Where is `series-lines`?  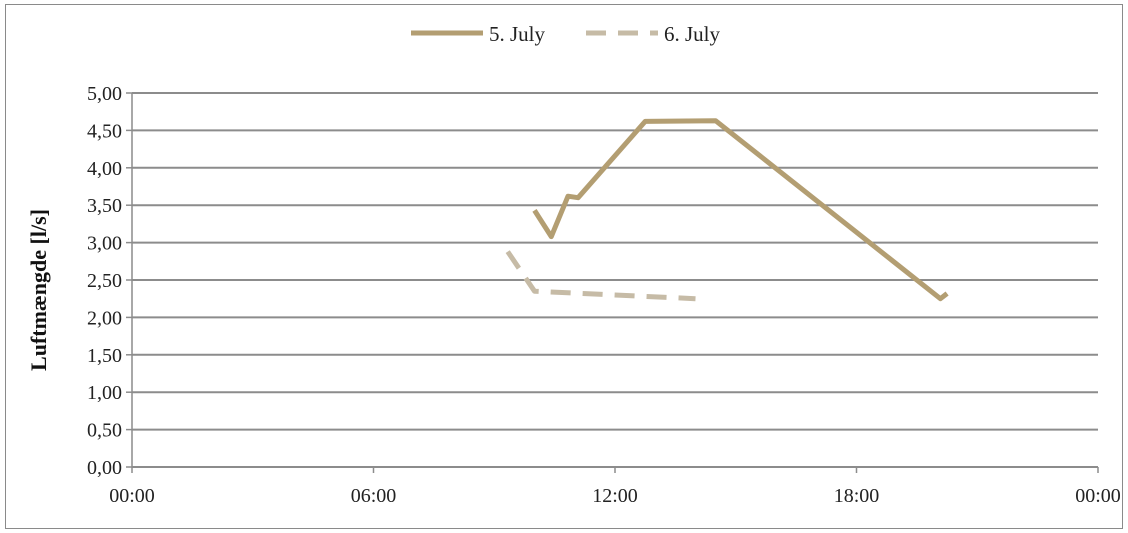 series-lines is located at coordinates (727, 210).